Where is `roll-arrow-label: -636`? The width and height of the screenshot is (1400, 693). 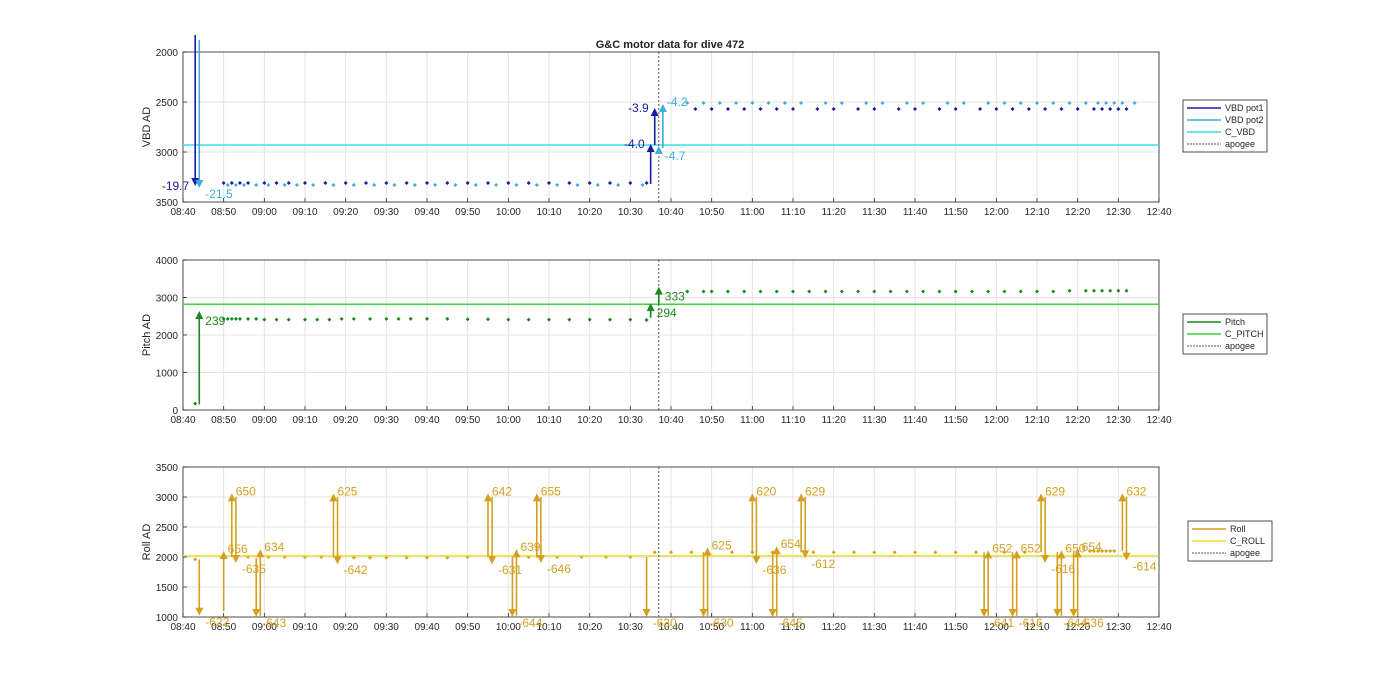
roll-arrow-label: -636 is located at coordinates (774, 570).